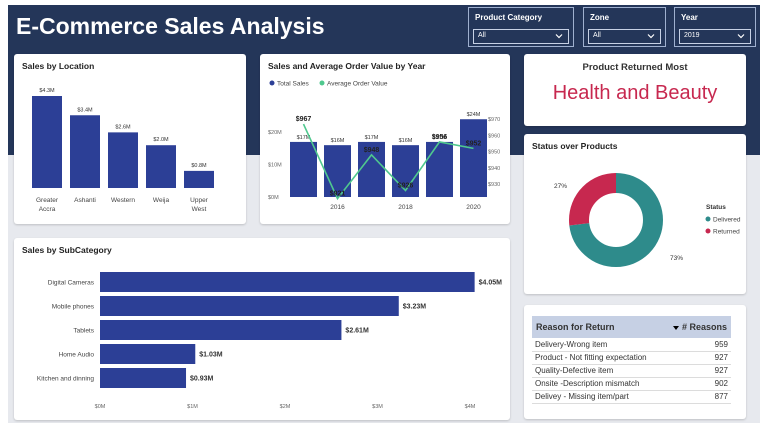  I want to click on data-label: $4.3M, so click(47, 91).